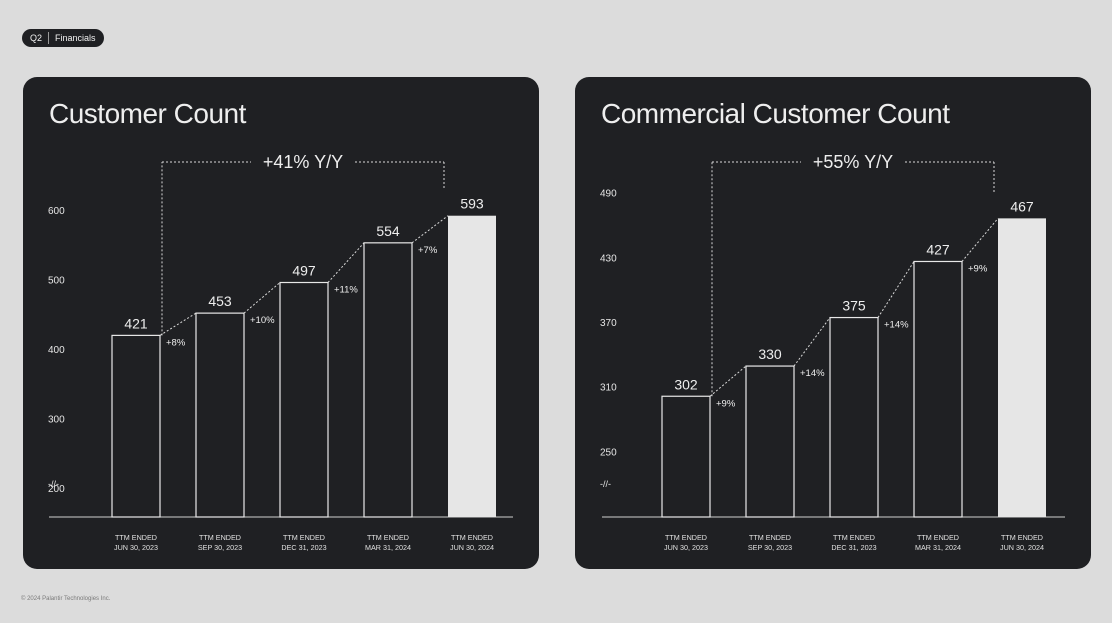 This screenshot has height=623, width=1112. I want to click on y-tick-label: 600, so click(56, 211).